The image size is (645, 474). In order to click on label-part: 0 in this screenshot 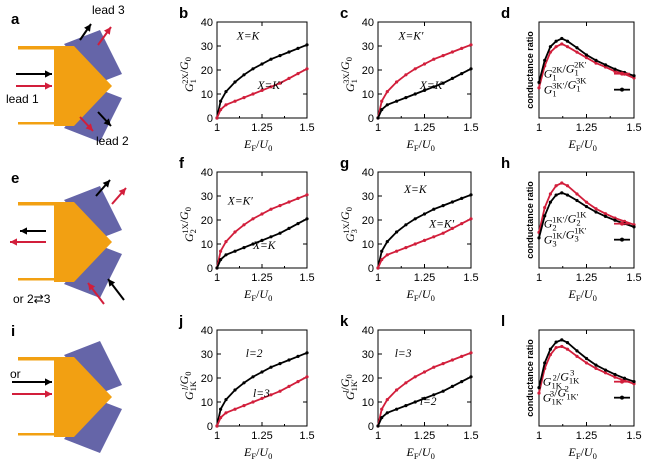, I will do `click(433, 148)`.